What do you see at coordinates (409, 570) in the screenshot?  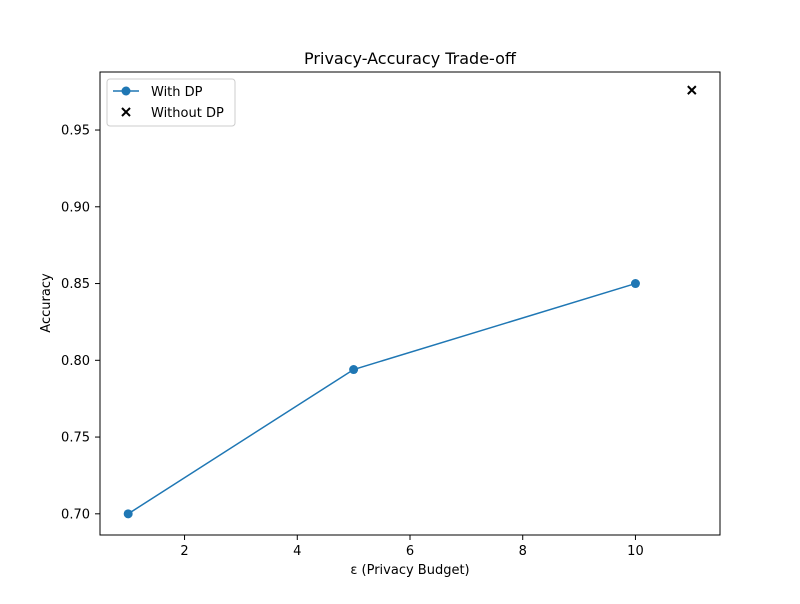 I see `x-axis-label: ε (Privacy Budget)` at bounding box center [409, 570].